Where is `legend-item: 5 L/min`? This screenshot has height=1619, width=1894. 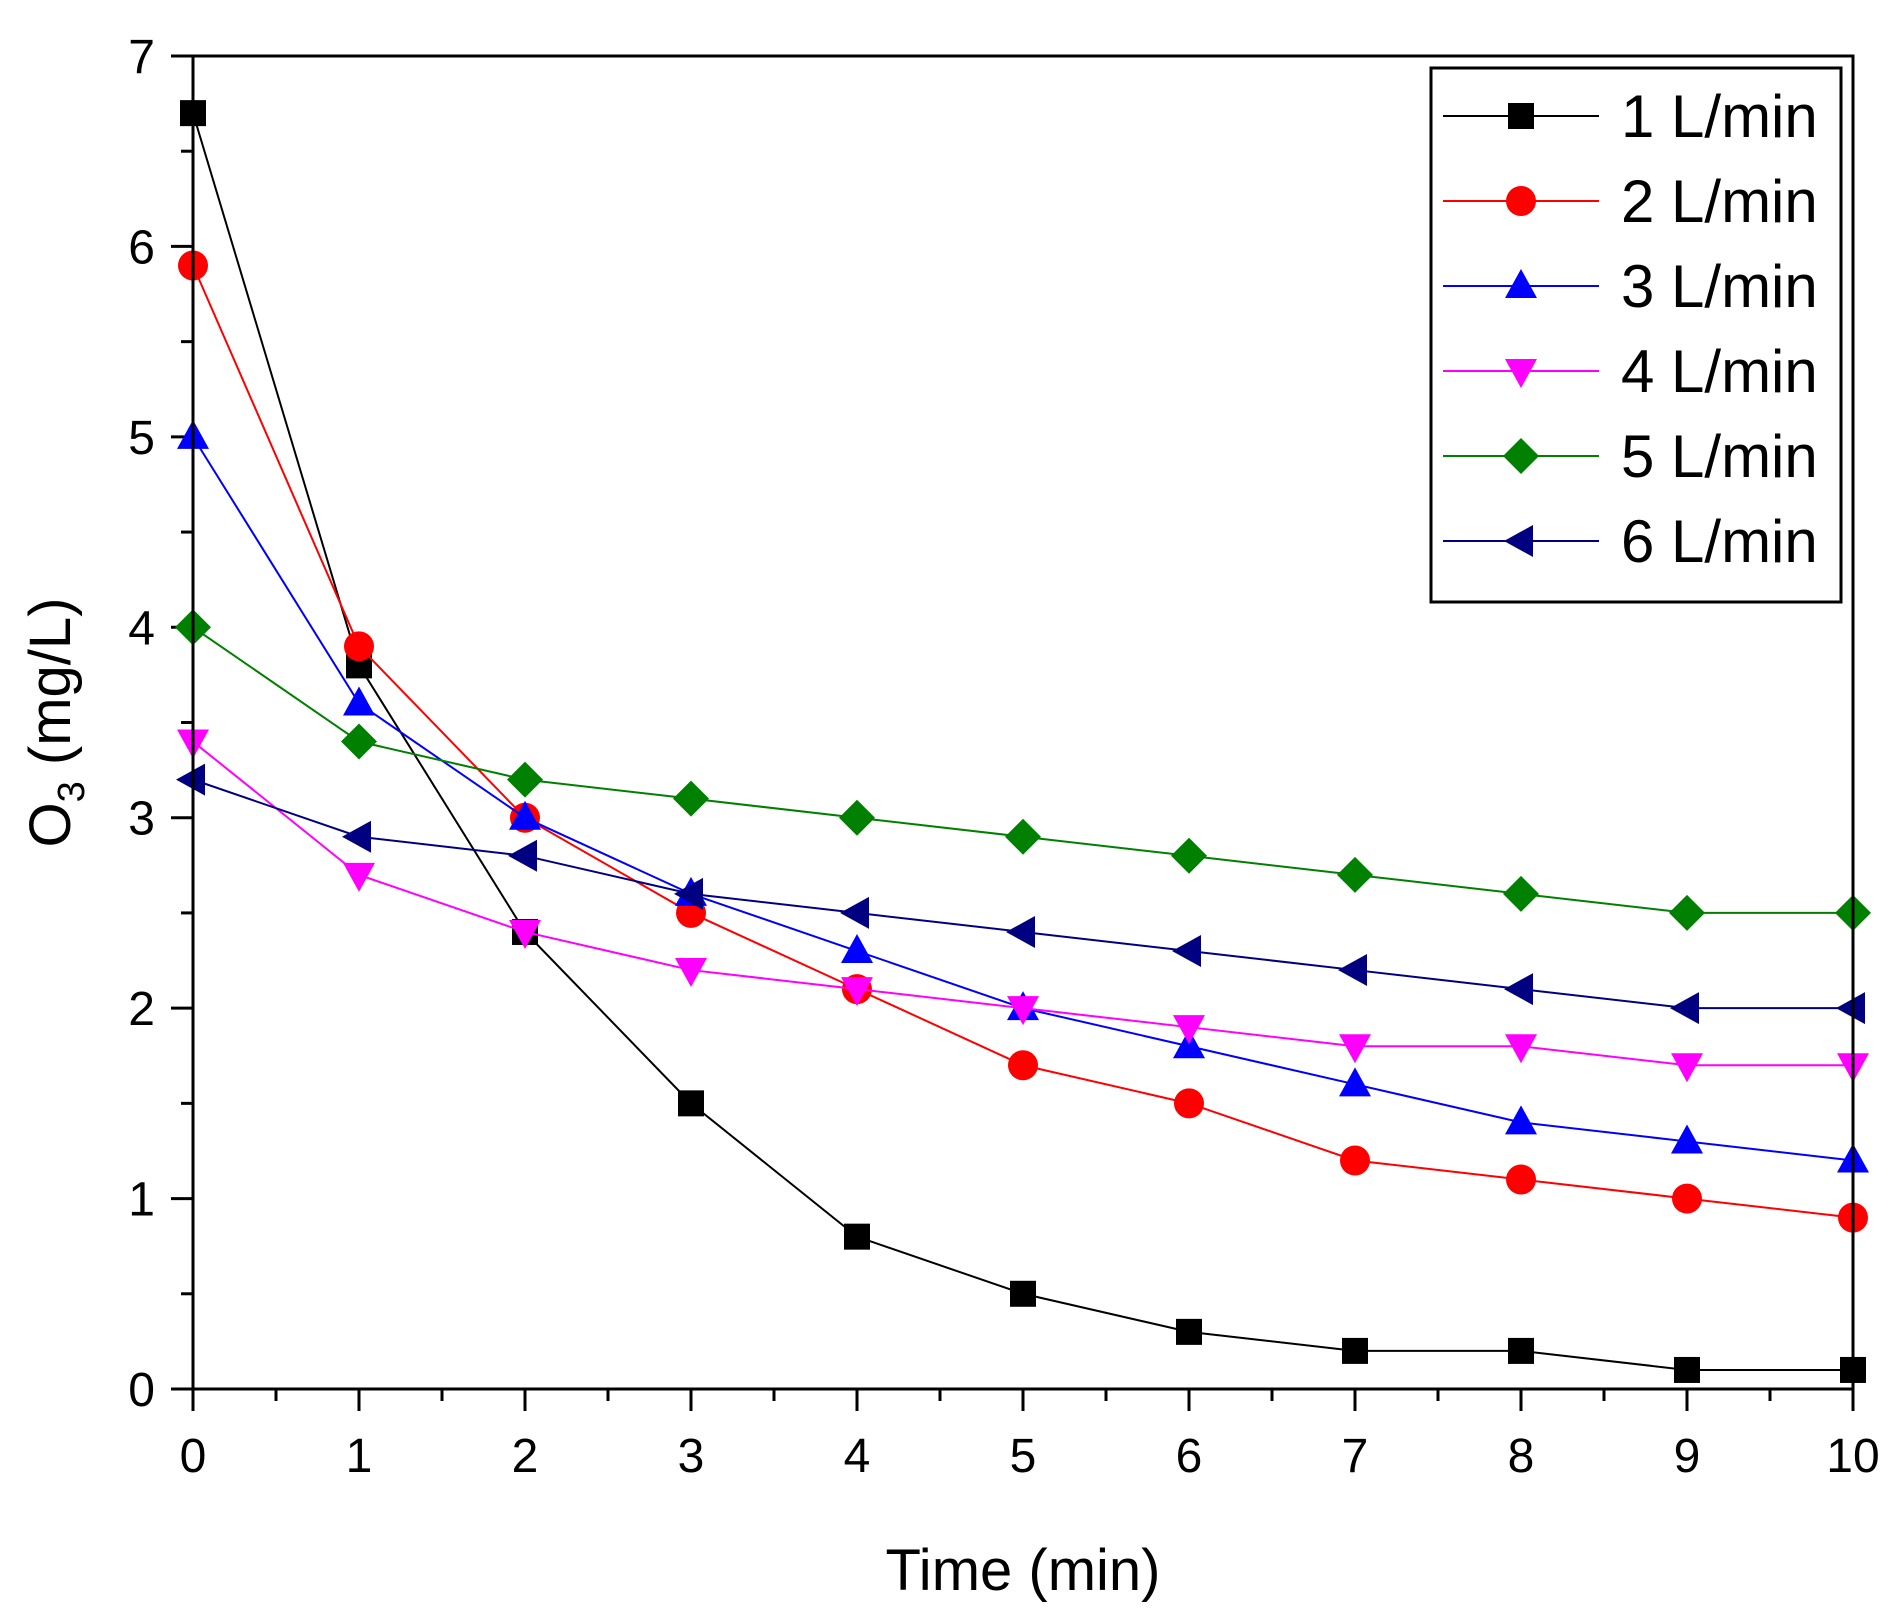
legend-item: 5 L/min is located at coordinates (1630, 456).